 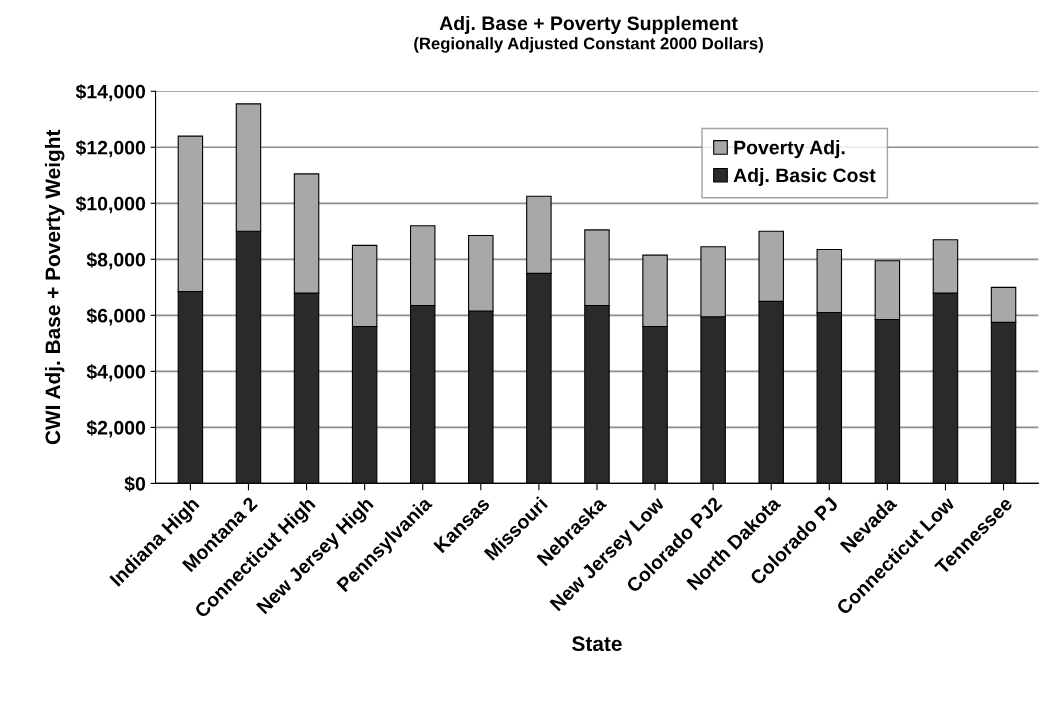 What do you see at coordinates (110, 204) in the screenshot?
I see `y-tick-label: $10,000` at bounding box center [110, 204].